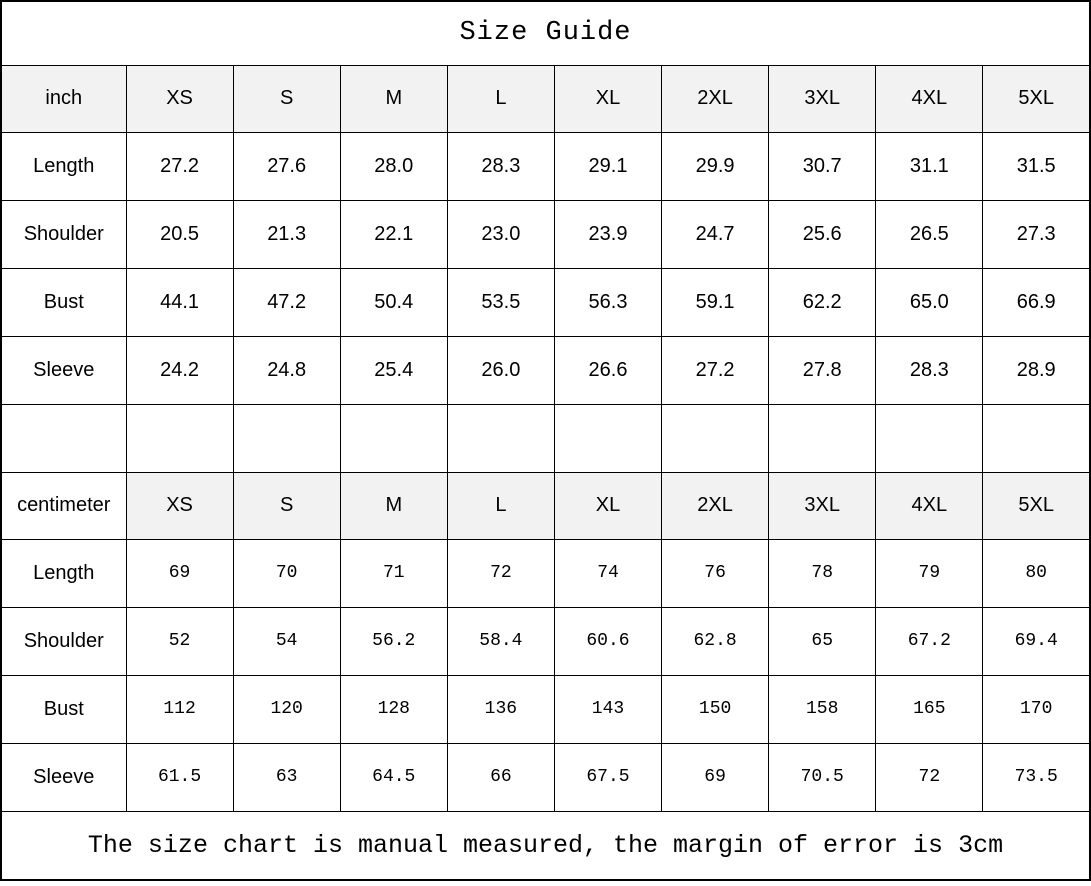  Describe the element at coordinates (63, 709) in the screenshot. I see `row-label: Bust` at that location.